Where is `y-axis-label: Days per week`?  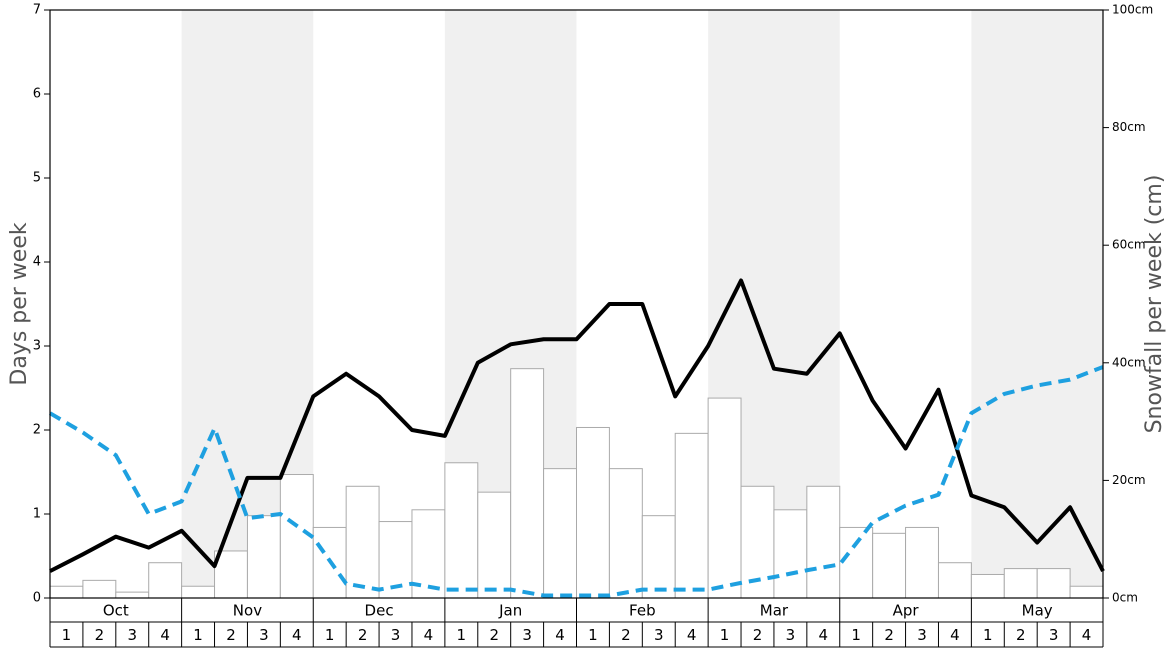
y-axis-label: Days per week is located at coordinates (19, 303).